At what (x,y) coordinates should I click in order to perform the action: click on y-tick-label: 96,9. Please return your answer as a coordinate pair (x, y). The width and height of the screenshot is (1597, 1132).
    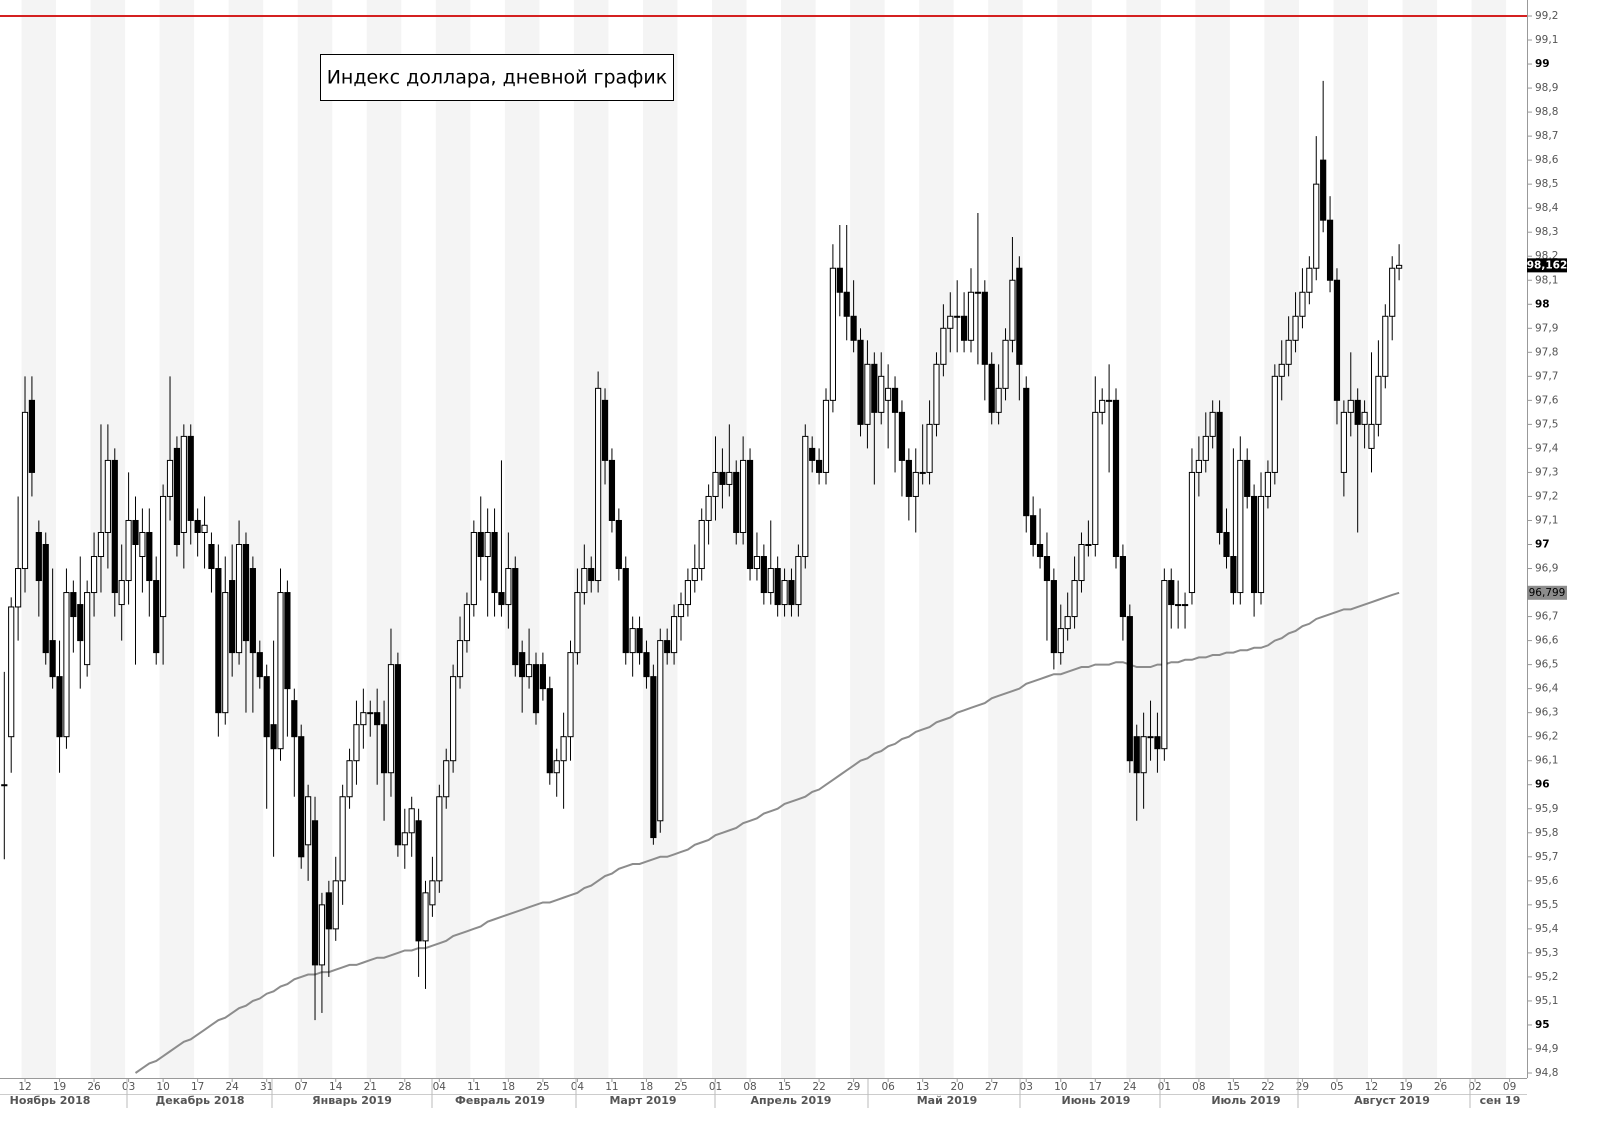
    Looking at the image, I should click on (1546, 569).